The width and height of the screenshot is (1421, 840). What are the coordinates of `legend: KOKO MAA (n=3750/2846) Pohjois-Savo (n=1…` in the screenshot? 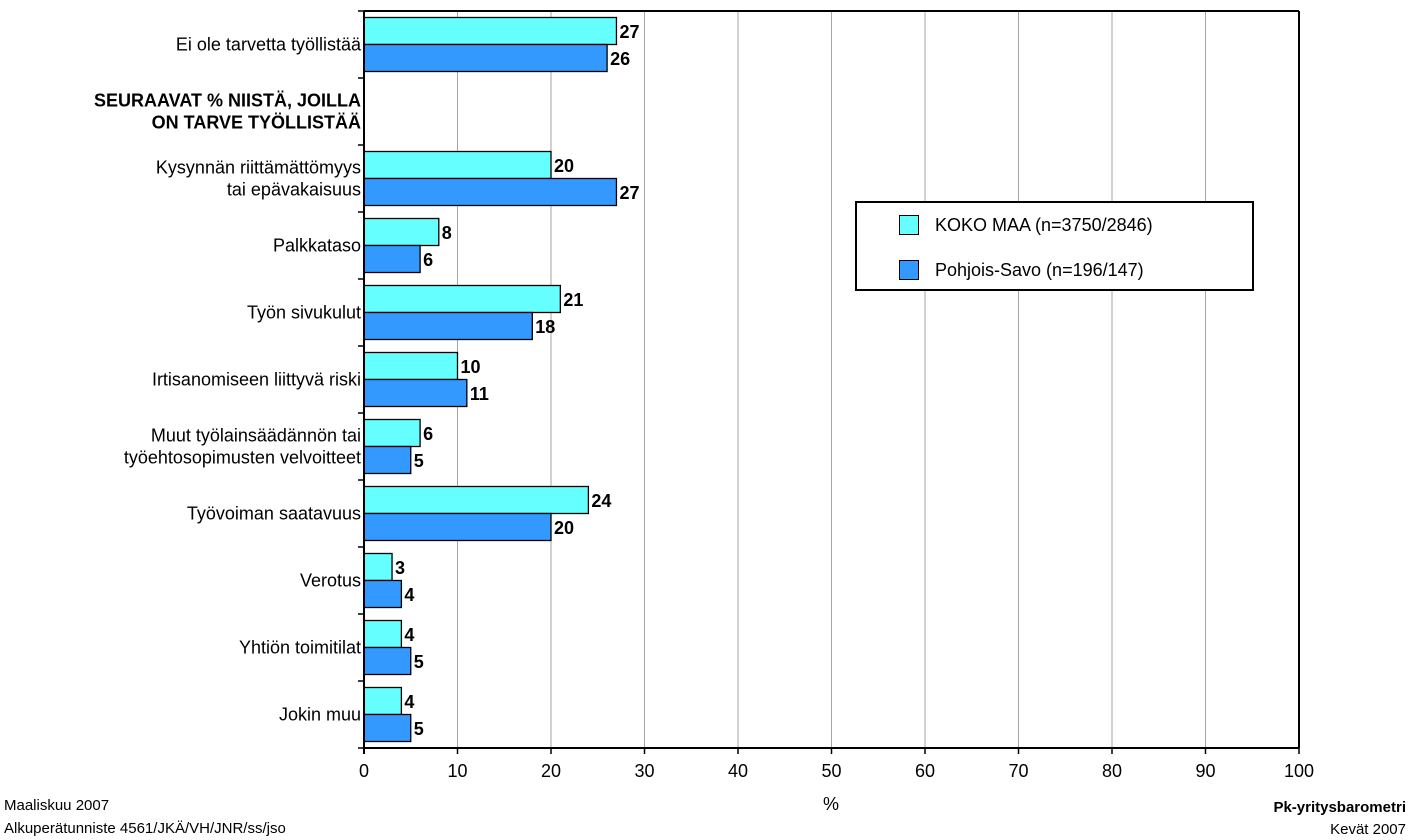 It's located at (1054, 246).